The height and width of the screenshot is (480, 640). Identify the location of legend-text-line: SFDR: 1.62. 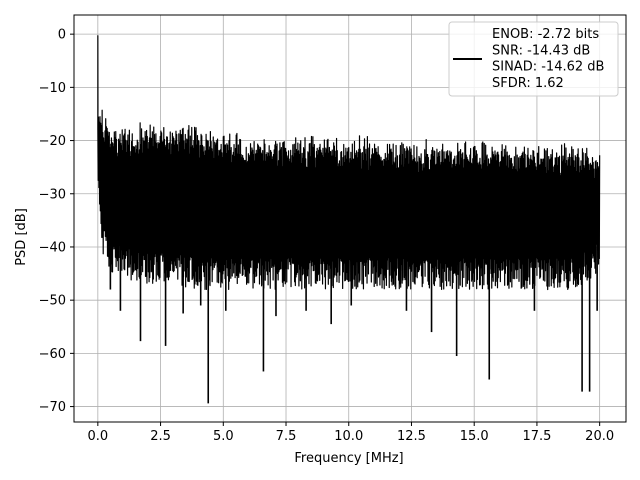
(528, 83).